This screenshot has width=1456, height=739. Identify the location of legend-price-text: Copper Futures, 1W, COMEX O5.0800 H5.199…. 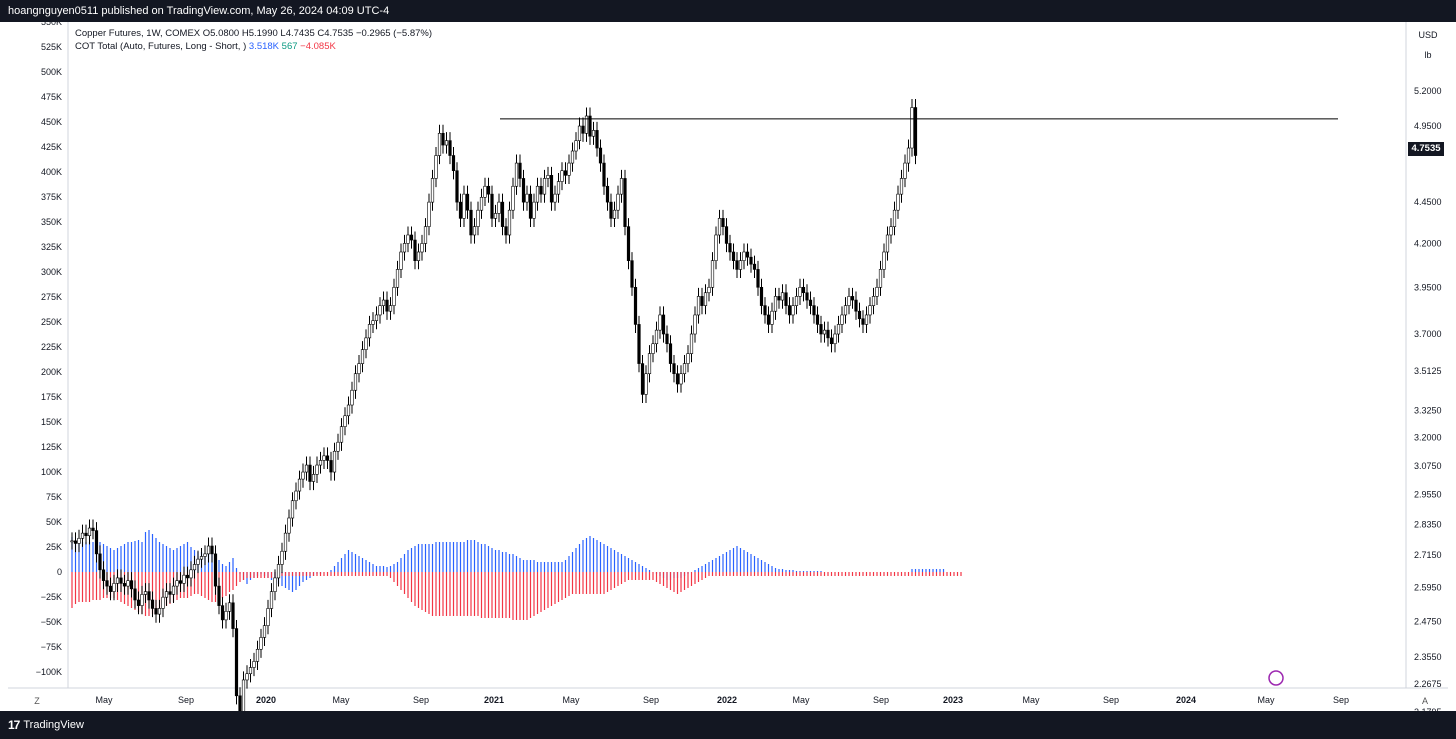
(253, 33).